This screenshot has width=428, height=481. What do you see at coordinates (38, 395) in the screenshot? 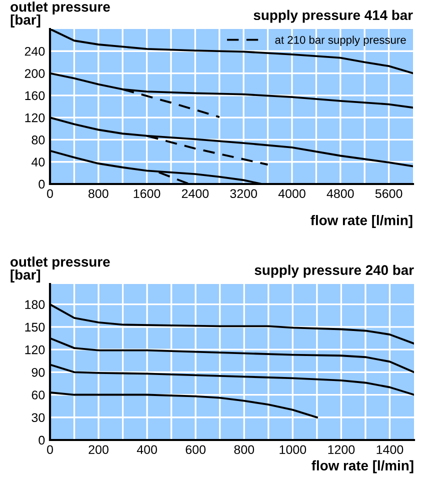
I see `y-tick-label: 60` at bounding box center [38, 395].